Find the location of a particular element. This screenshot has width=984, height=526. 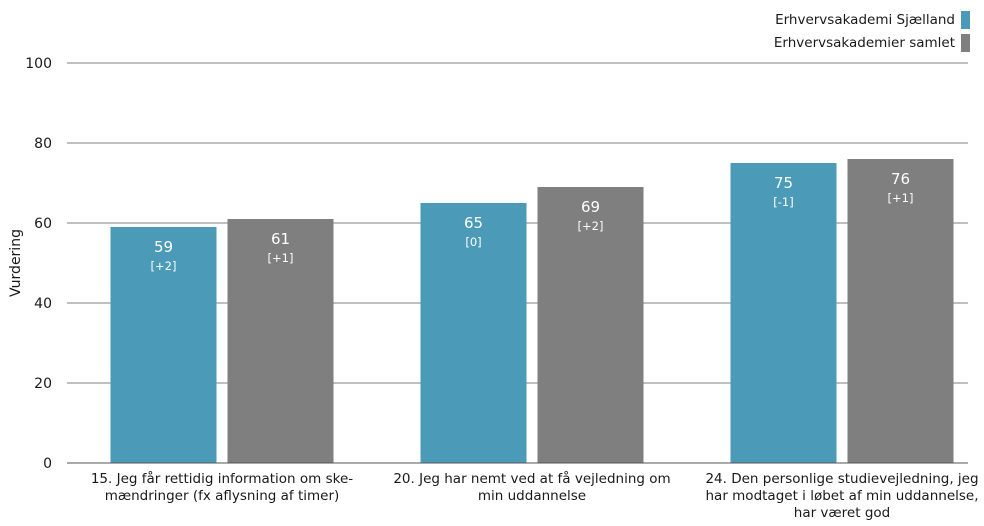

bar-value-label: 76 is located at coordinates (900, 179).